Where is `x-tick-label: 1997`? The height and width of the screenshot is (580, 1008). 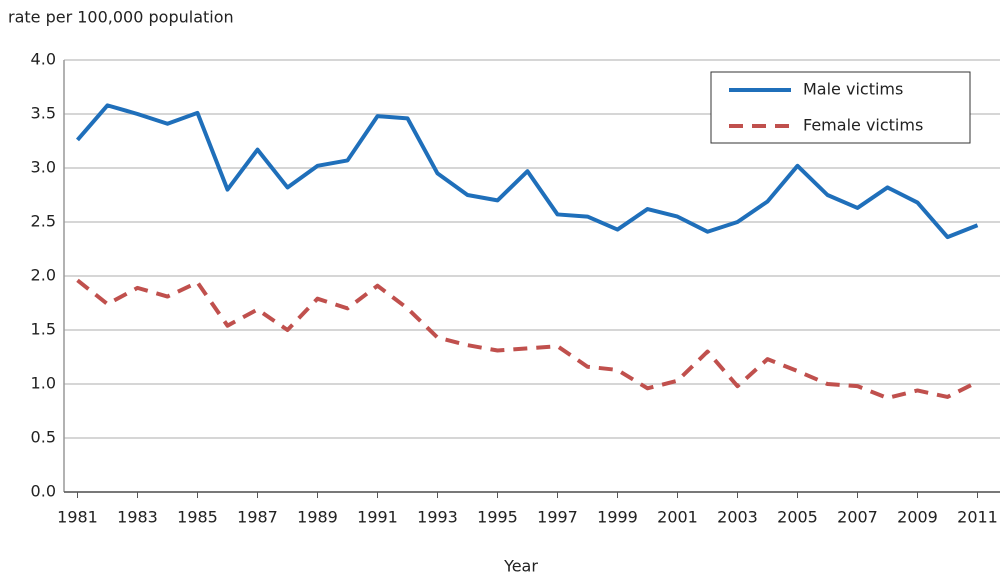
x-tick-label: 1997 is located at coordinates (557, 517).